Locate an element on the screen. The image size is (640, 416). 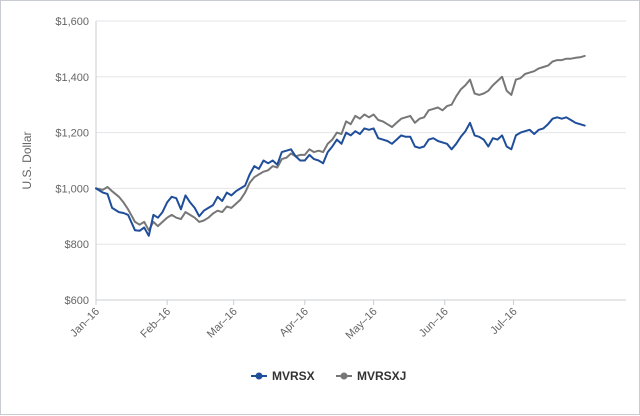
x-tick-label: Apr–16 is located at coordinates (294, 323).